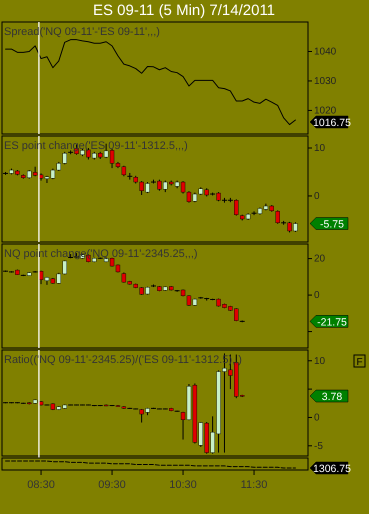 The image size is (369, 514). Describe the element at coordinates (320, 259) in the screenshot. I see `y-tick-label: 20` at that location.